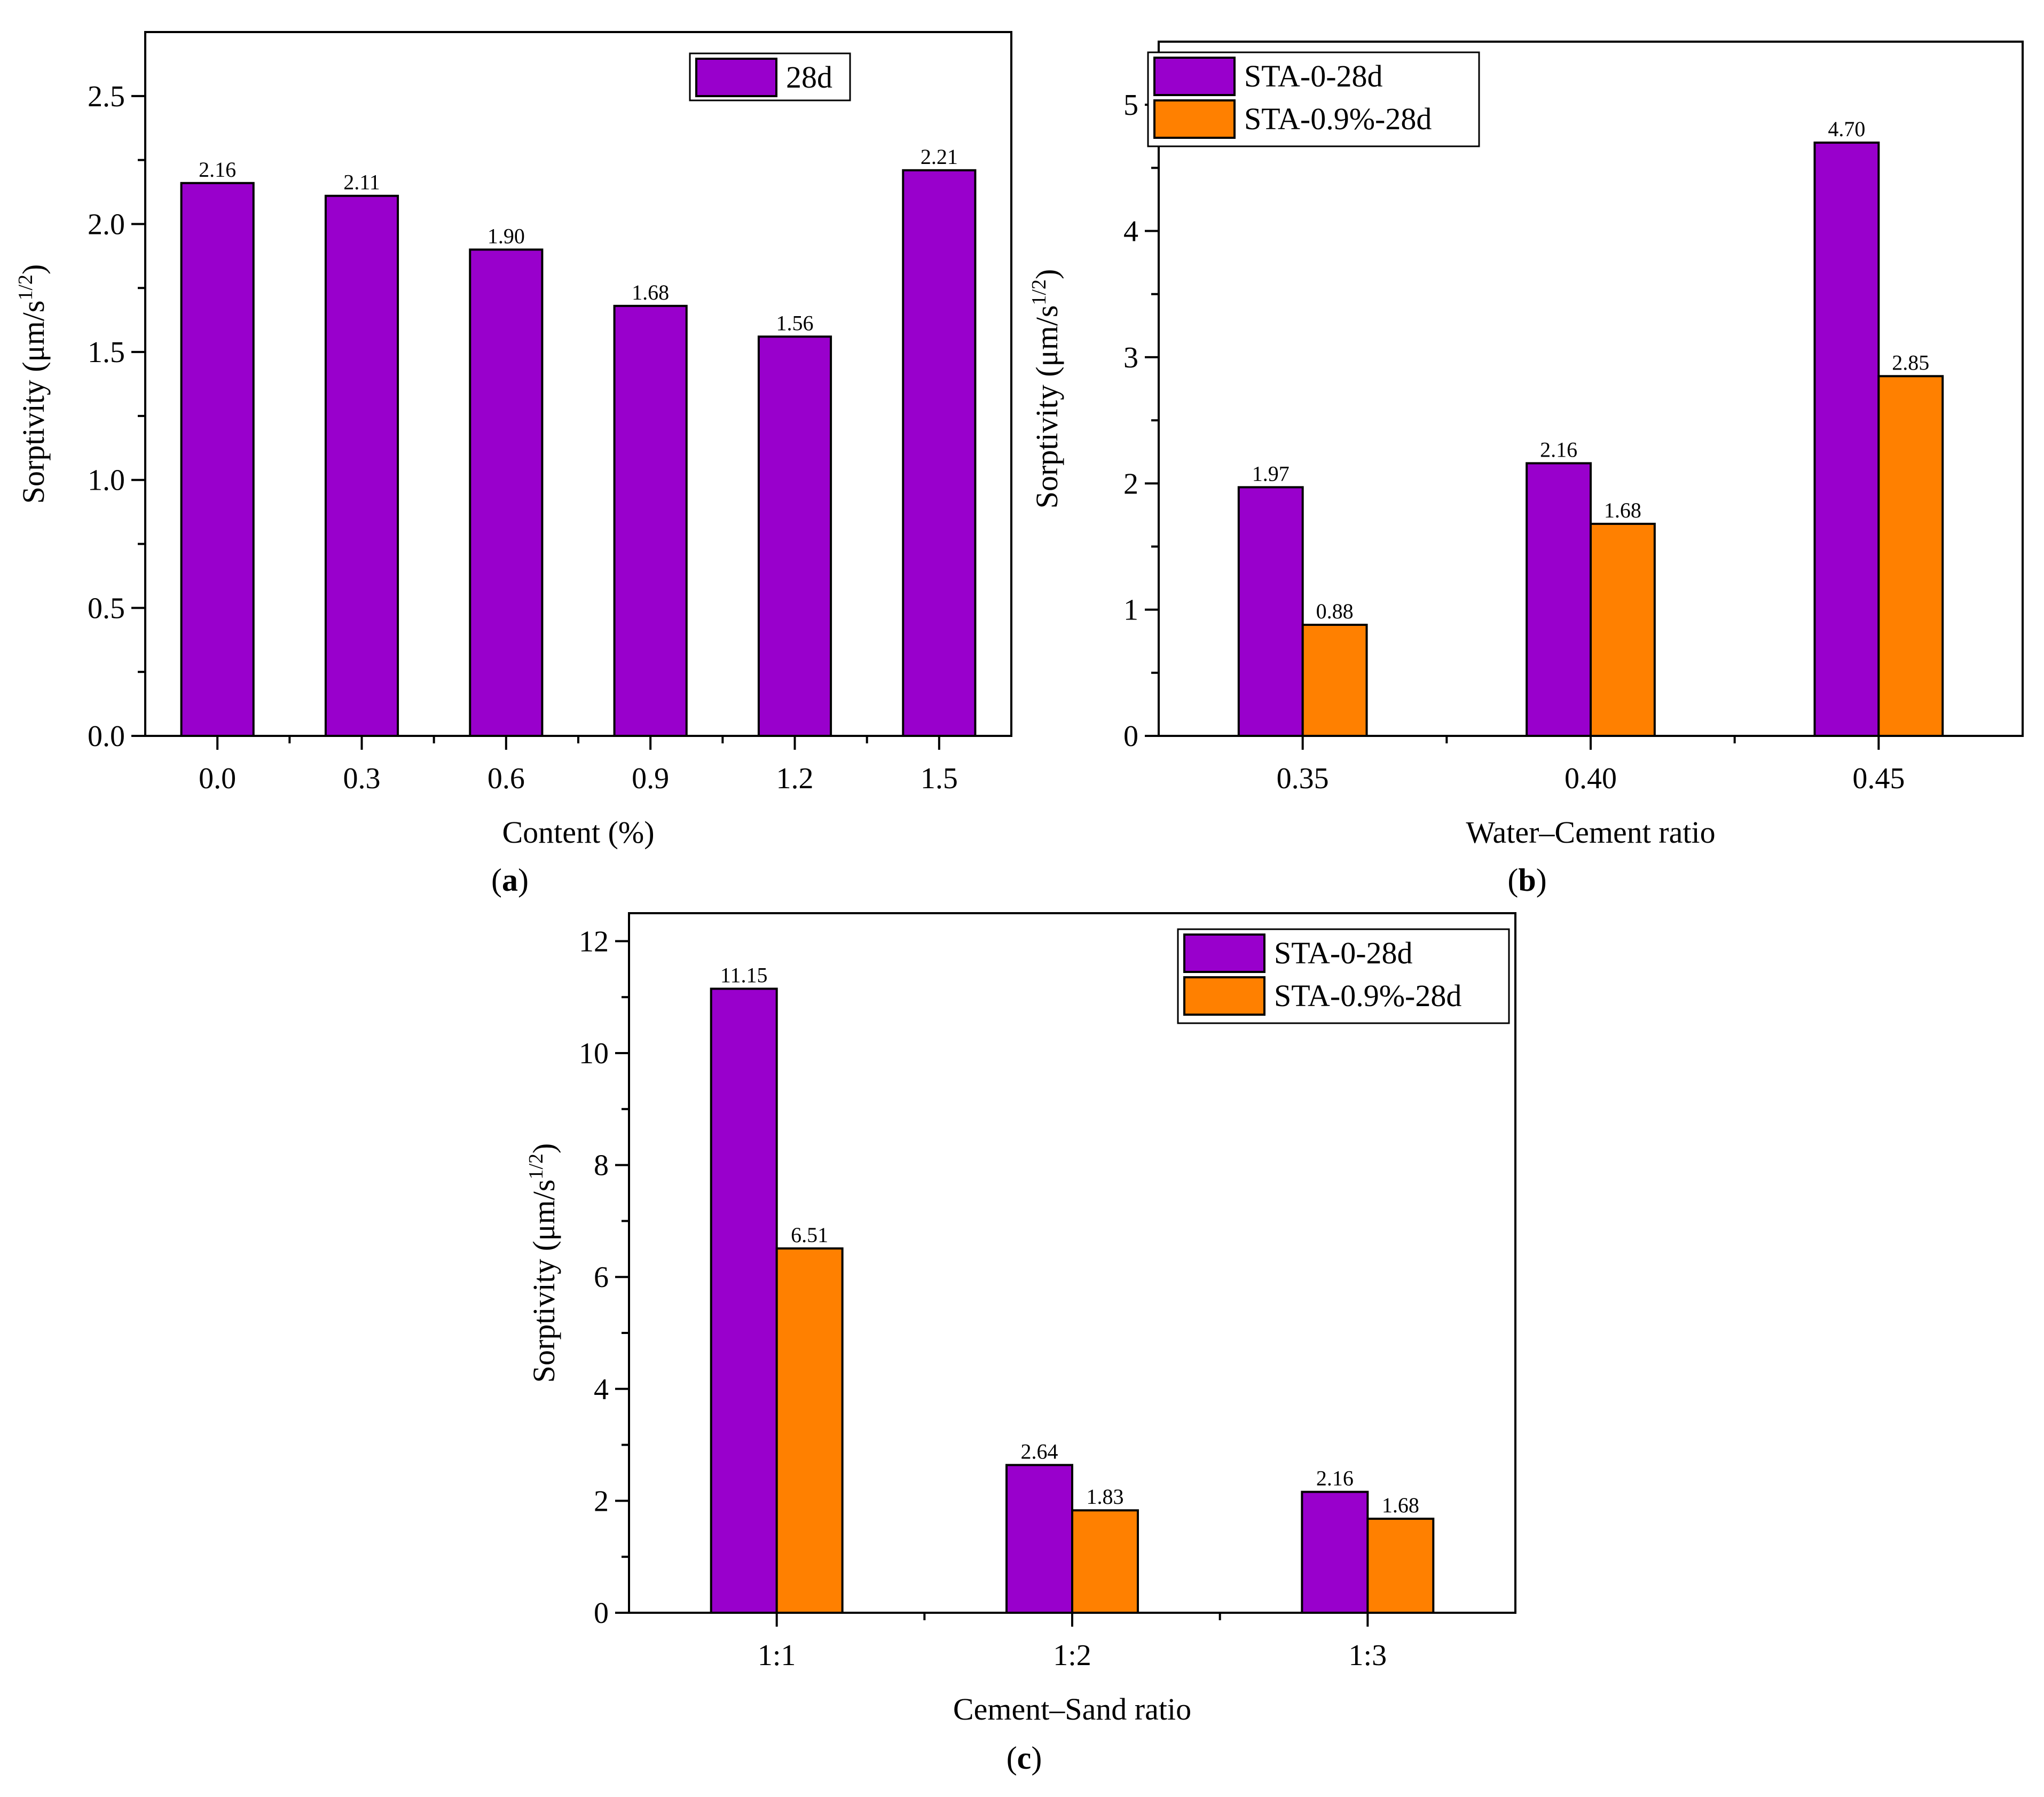 The height and width of the screenshot is (1797, 2044). Describe the element at coordinates (1024, 1758) in the screenshot. I see `panel-caption-letter: c` at that location.